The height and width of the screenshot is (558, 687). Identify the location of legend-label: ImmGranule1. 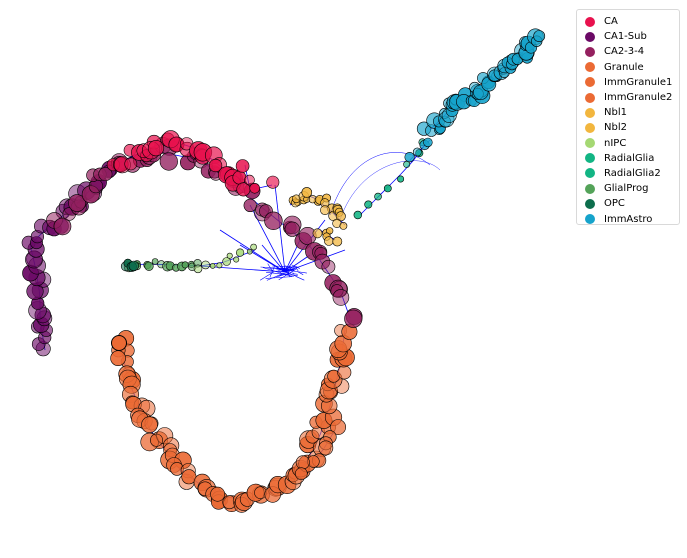
(638, 82).